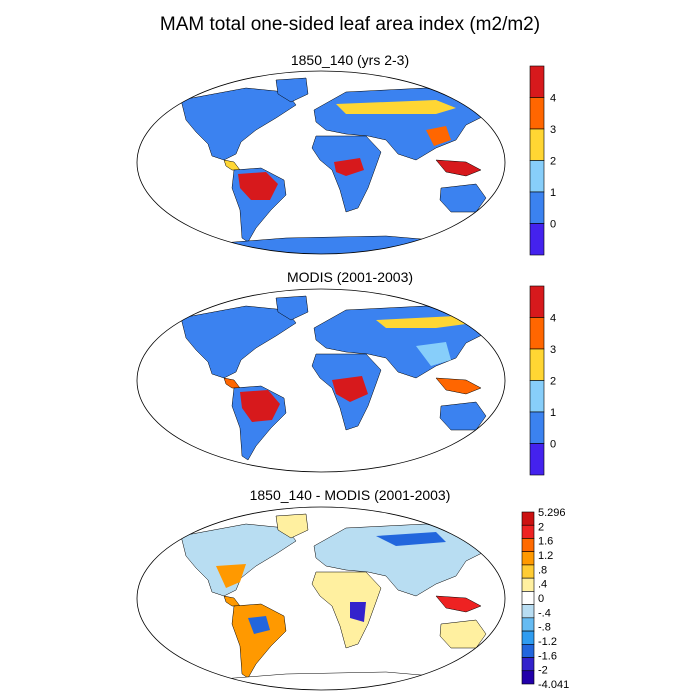  I want to click on south-america, so click(259, 641).